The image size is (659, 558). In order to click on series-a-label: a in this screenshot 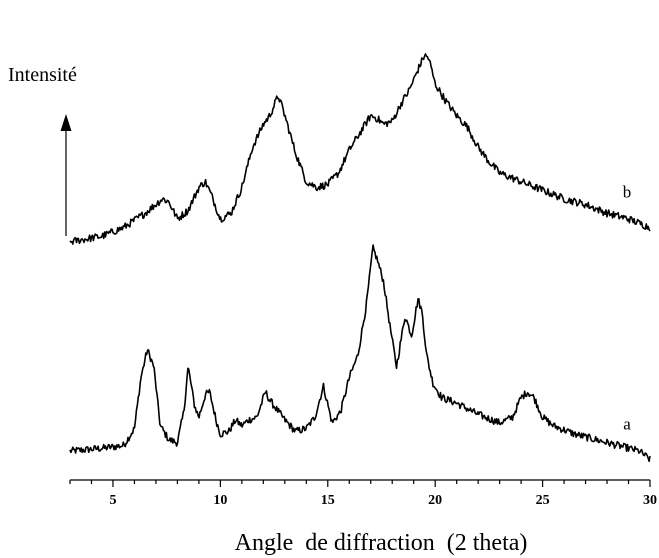, I will do `click(627, 424)`.